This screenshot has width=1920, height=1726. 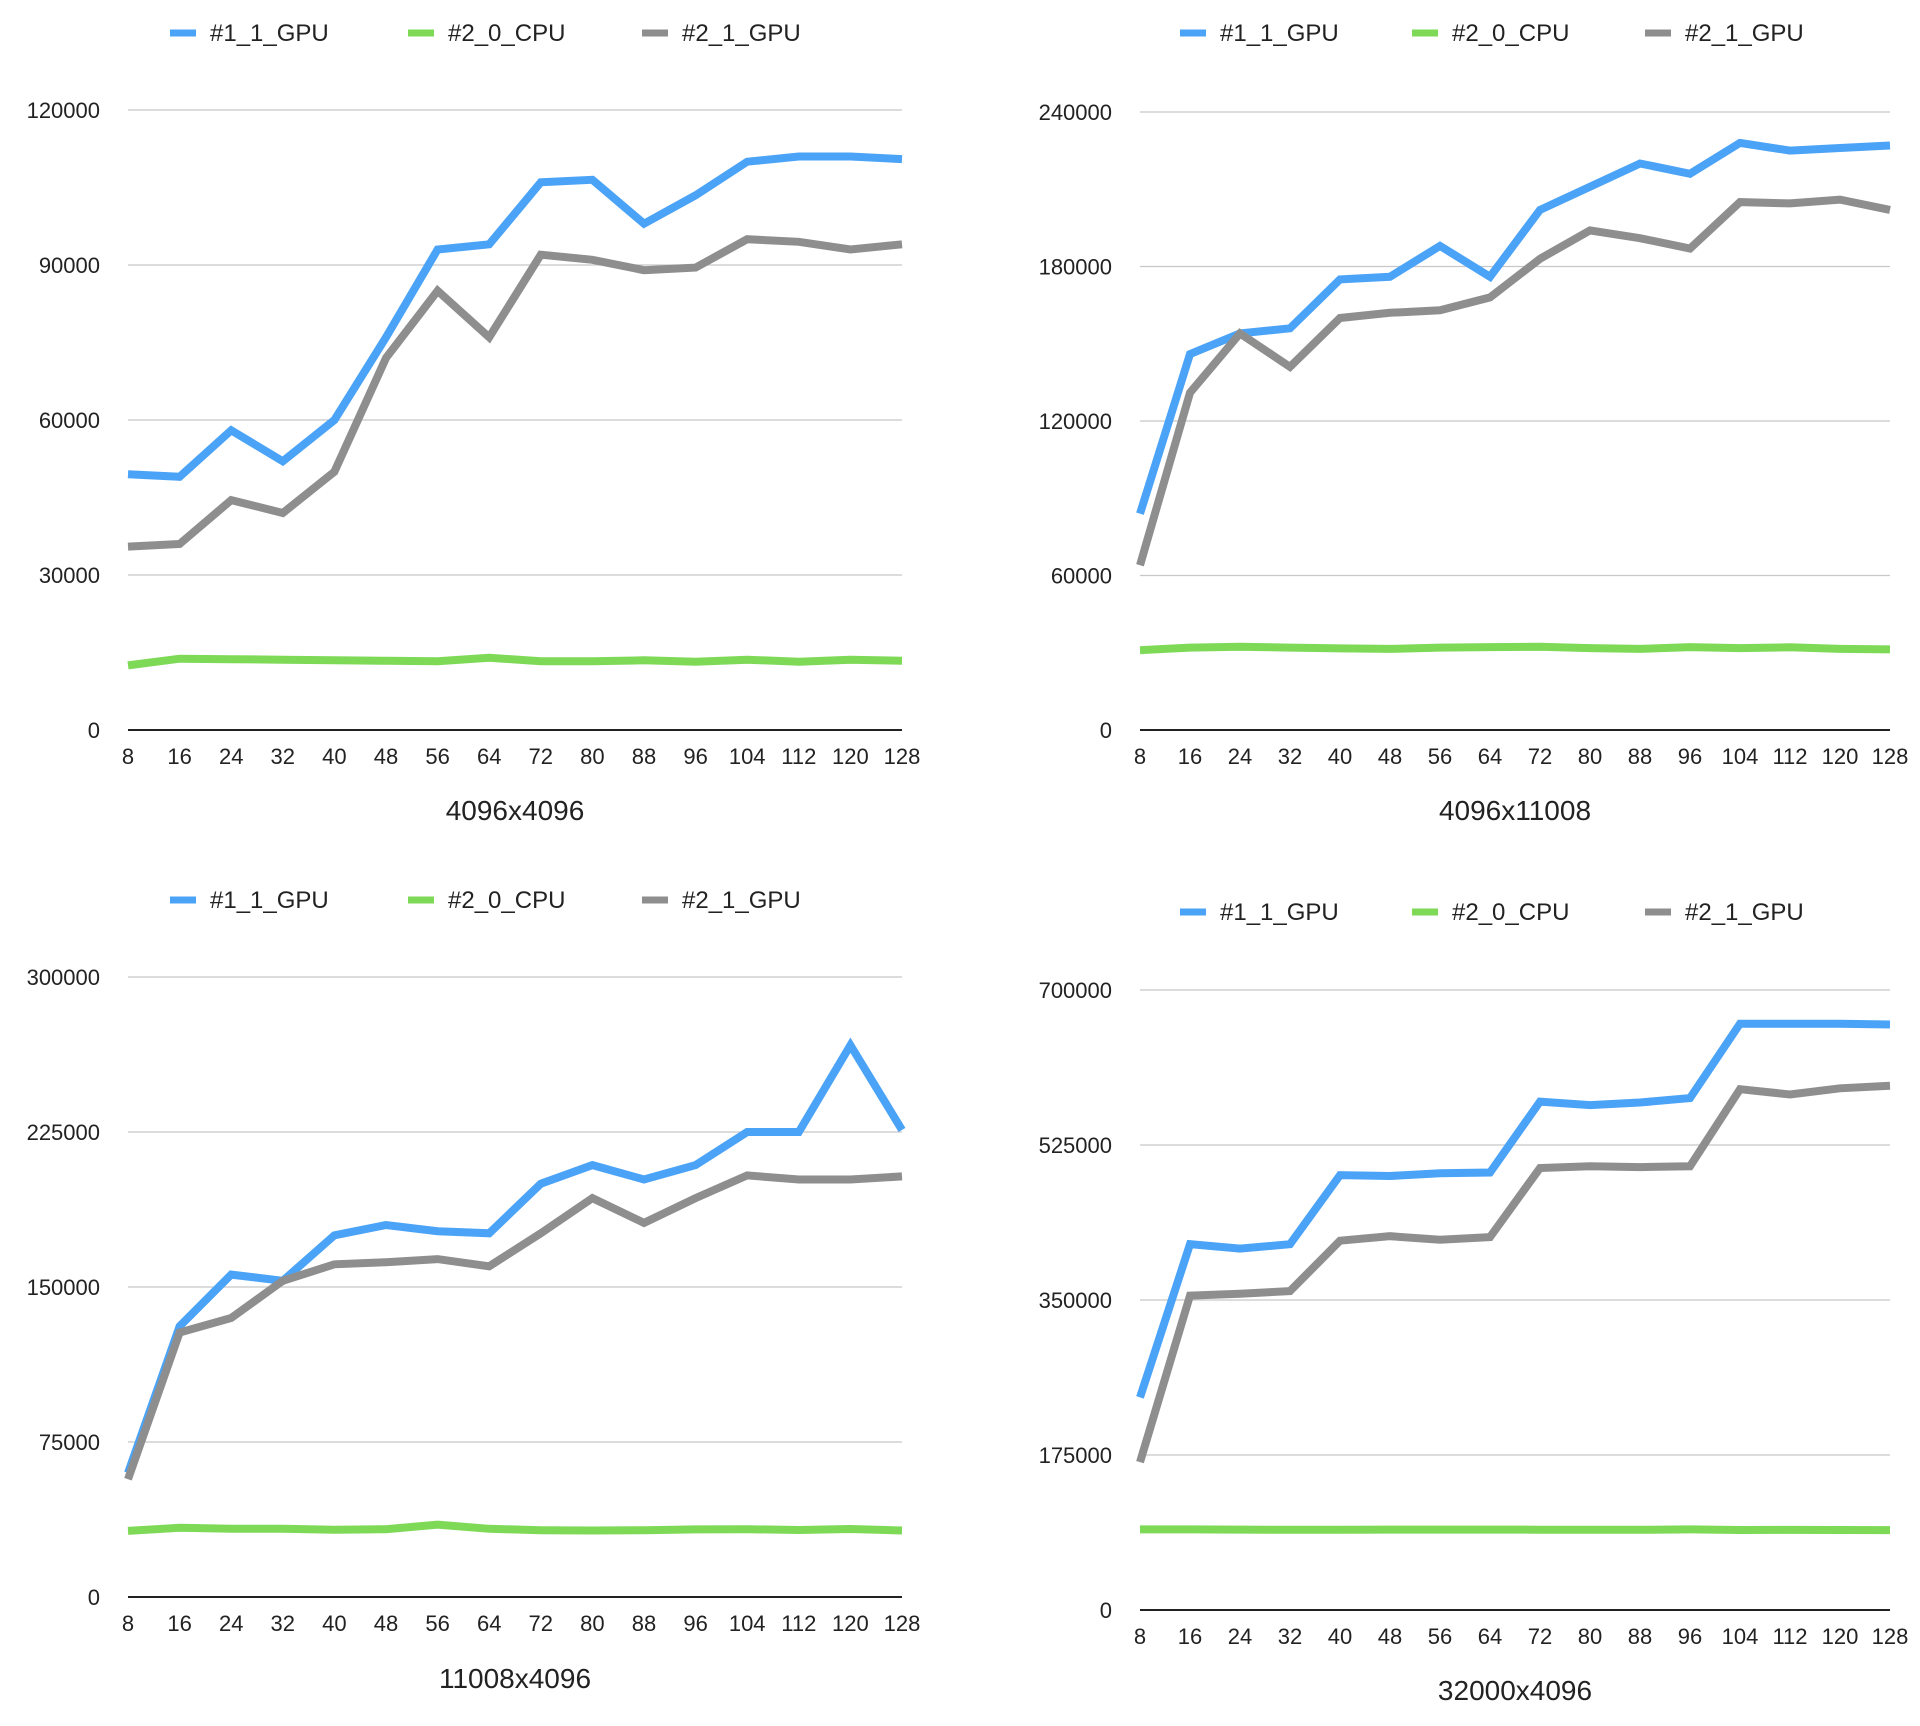 I want to click on y-tick-label: 240000, so click(x=1075, y=112).